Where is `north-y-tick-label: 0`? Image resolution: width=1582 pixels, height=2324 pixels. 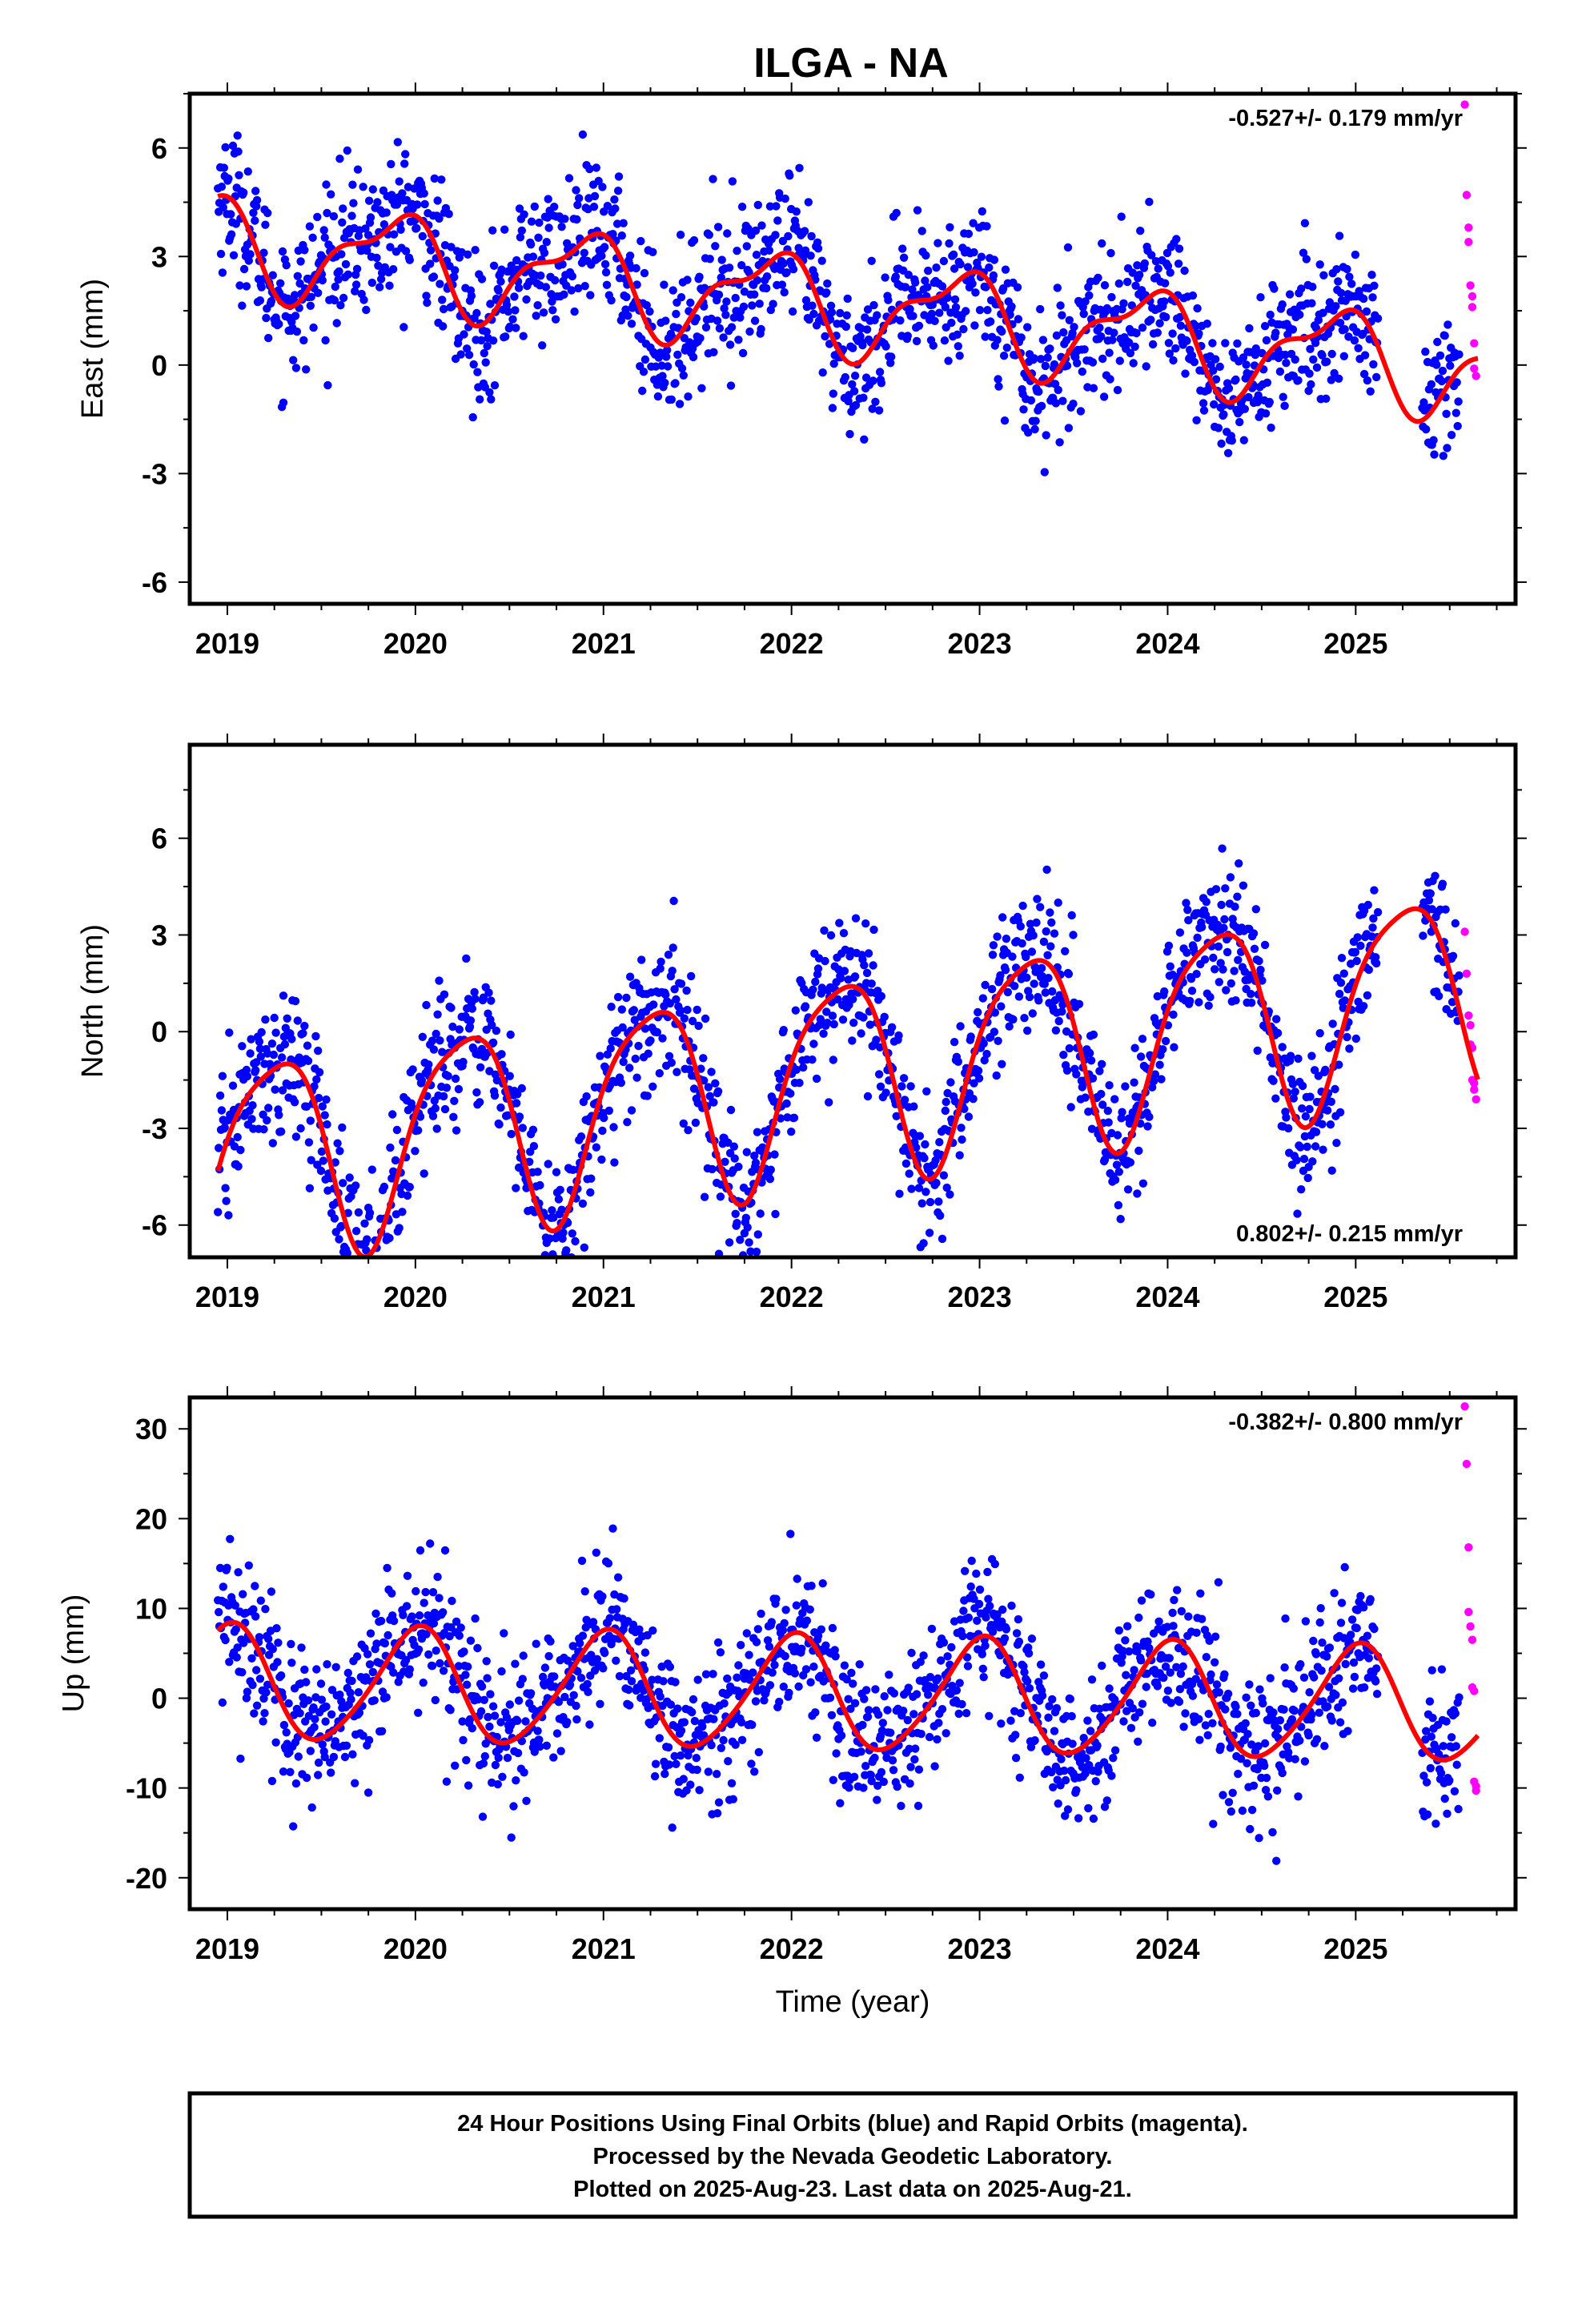 north-y-tick-label: 0 is located at coordinates (159, 1031).